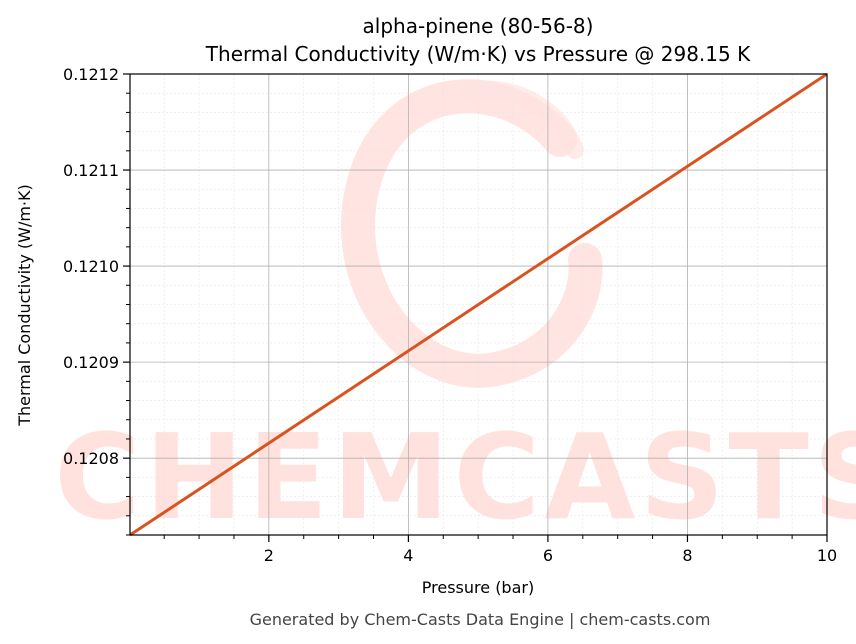  What do you see at coordinates (91, 170) in the screenshot?
I see `y-tick-label: 0.1211` at bounding box center [91, 170].